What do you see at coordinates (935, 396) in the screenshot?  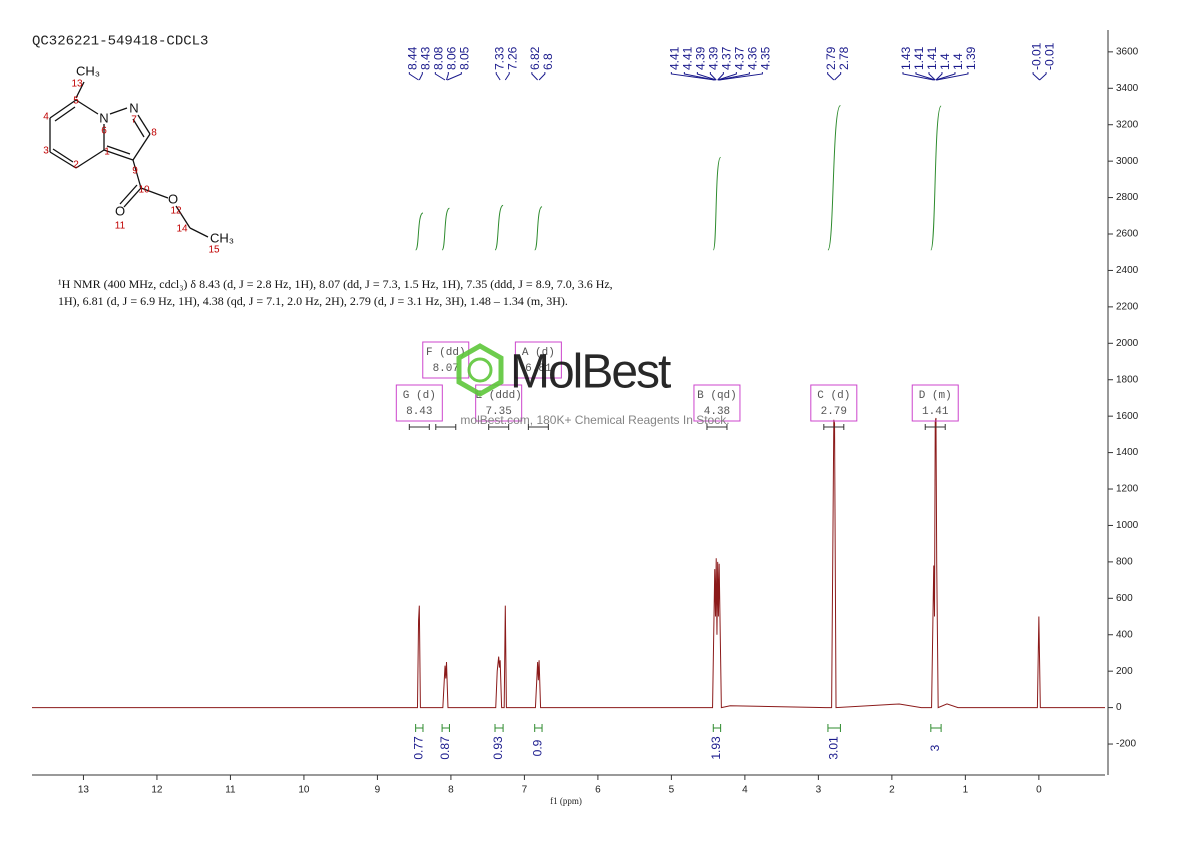 I see `multiplet-label: D (m)` at bounding box center [935, 396].